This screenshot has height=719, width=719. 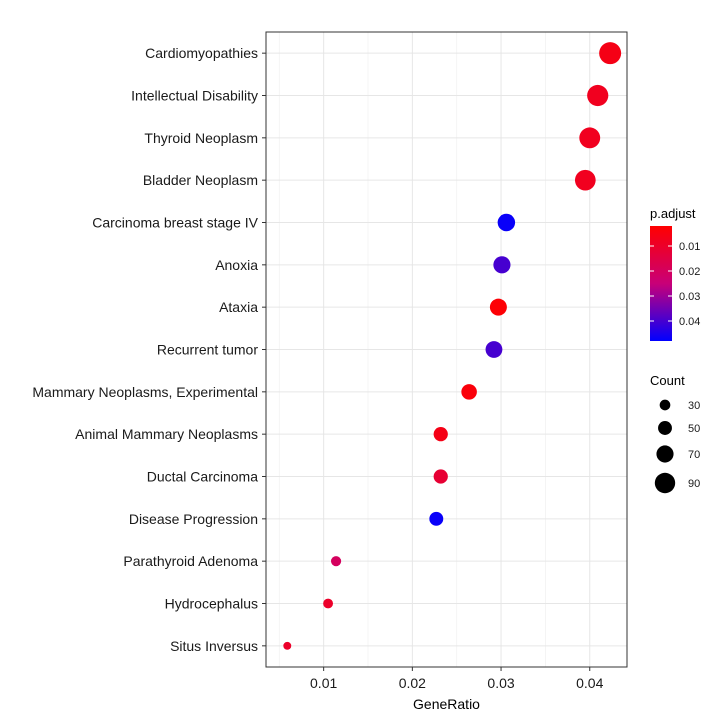 I want to click on y-tick-label: Hydrocephalus, so click(x=211, y=604).